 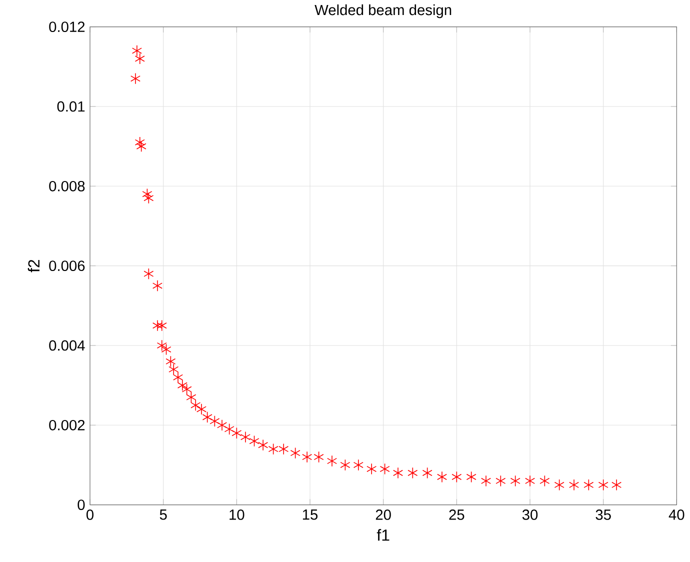 I want to click on x-tick-label: 5, so click(x=163, y=515).